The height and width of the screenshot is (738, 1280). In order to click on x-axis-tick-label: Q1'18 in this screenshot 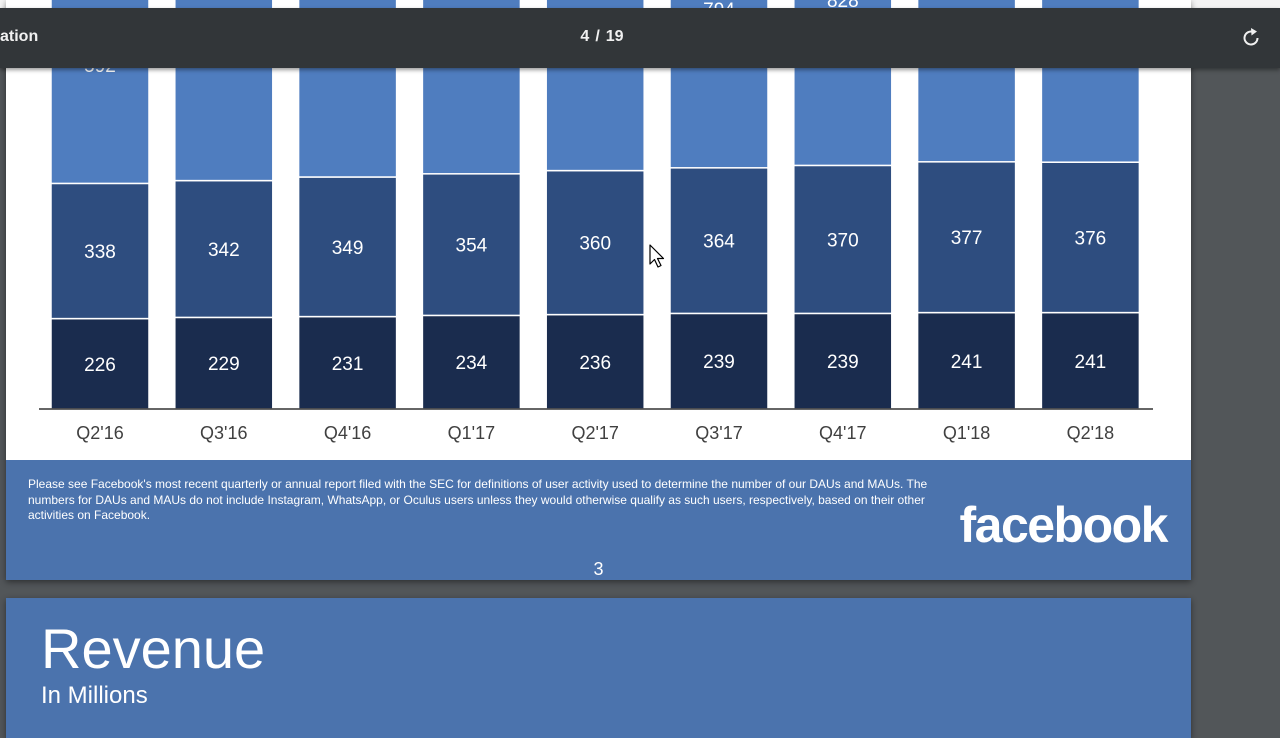, I will do `click(966, 433)`.